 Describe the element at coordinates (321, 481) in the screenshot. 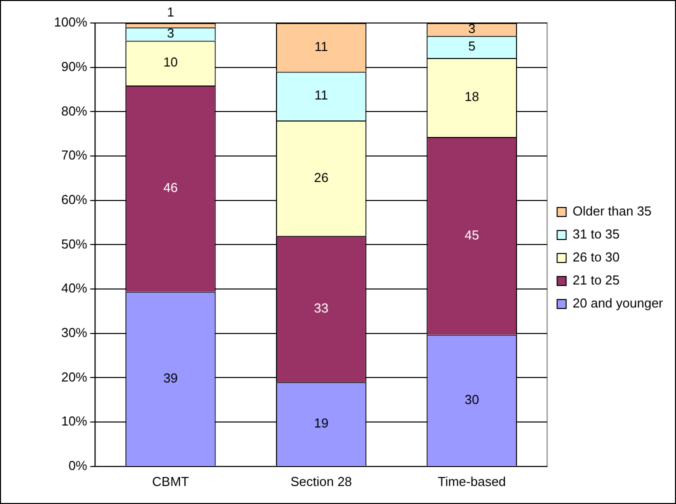

I see `x-tick-label: Section 28` at that location.